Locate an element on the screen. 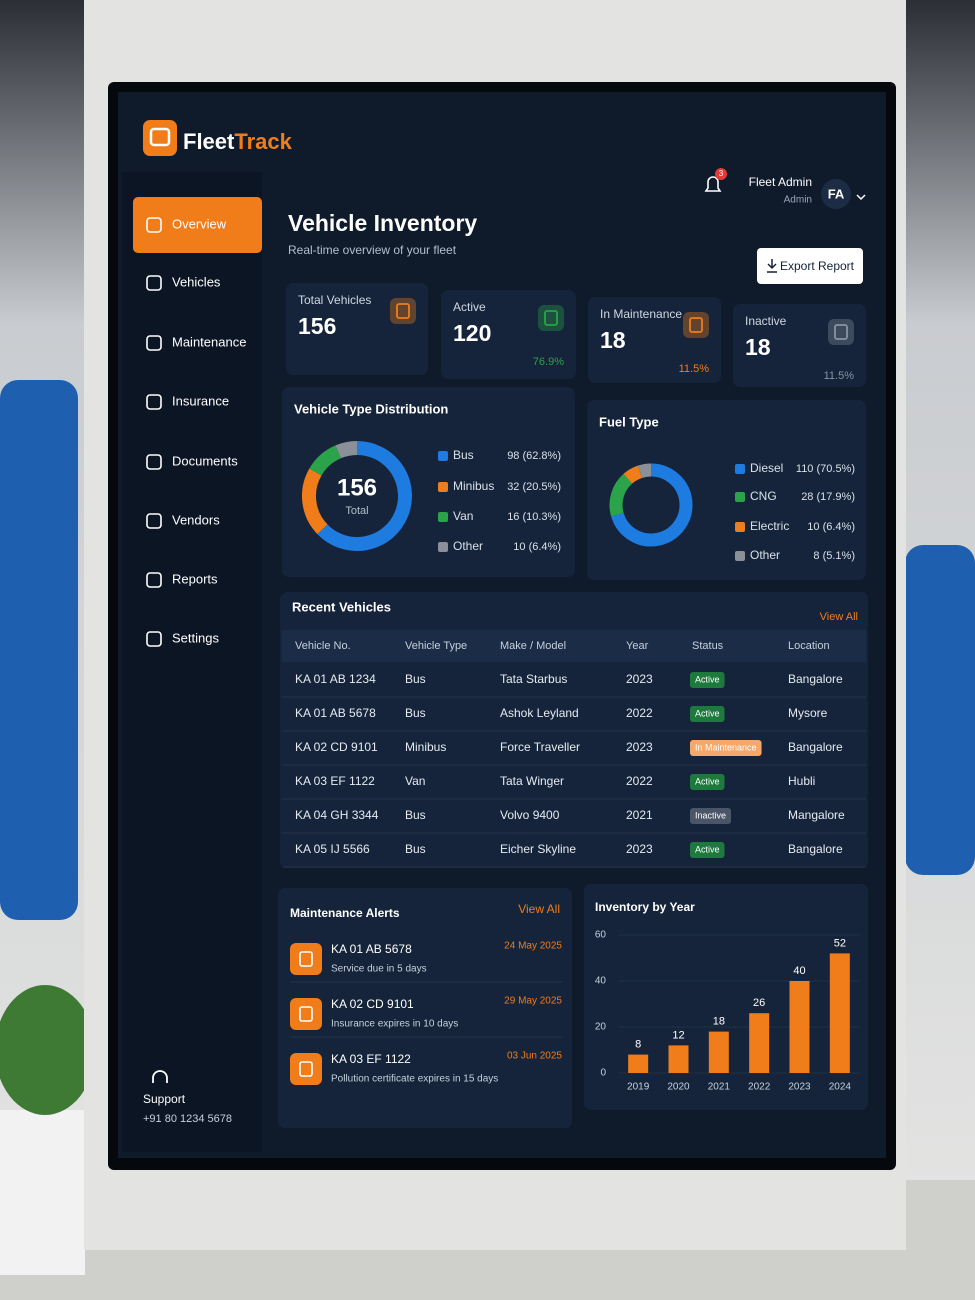 This screenshot has width=975, height=1300. notification-count: 3 is located at coordinates (721, 173).